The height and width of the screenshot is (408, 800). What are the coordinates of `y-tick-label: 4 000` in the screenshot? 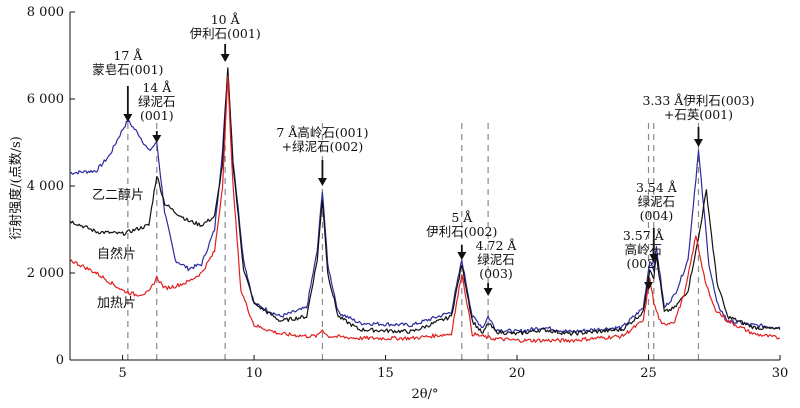 It's located at (45, 186).